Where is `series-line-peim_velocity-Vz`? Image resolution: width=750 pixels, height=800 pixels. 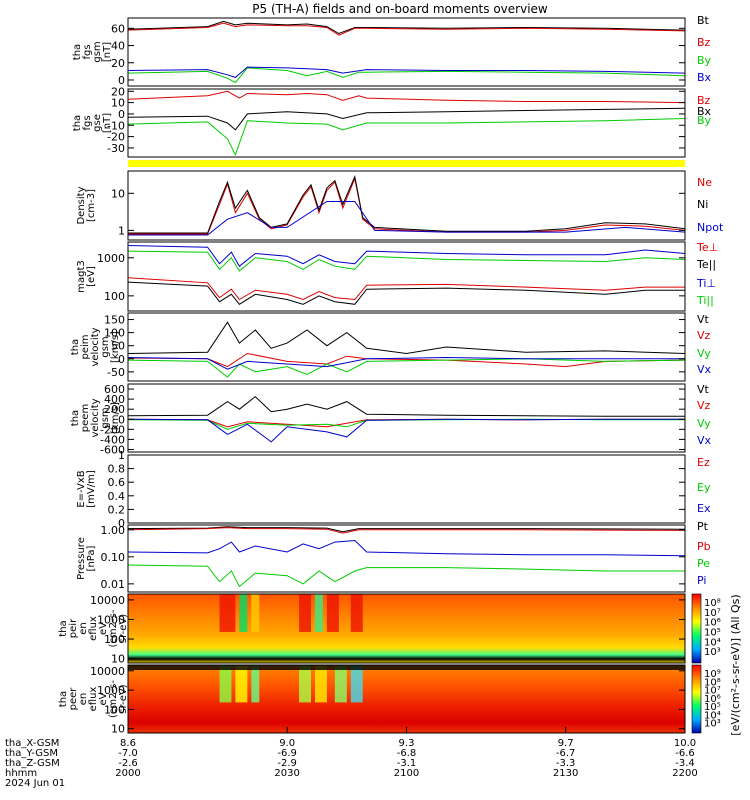 series-line-peim_velocity-Vz is located at coordinates (406, 360).